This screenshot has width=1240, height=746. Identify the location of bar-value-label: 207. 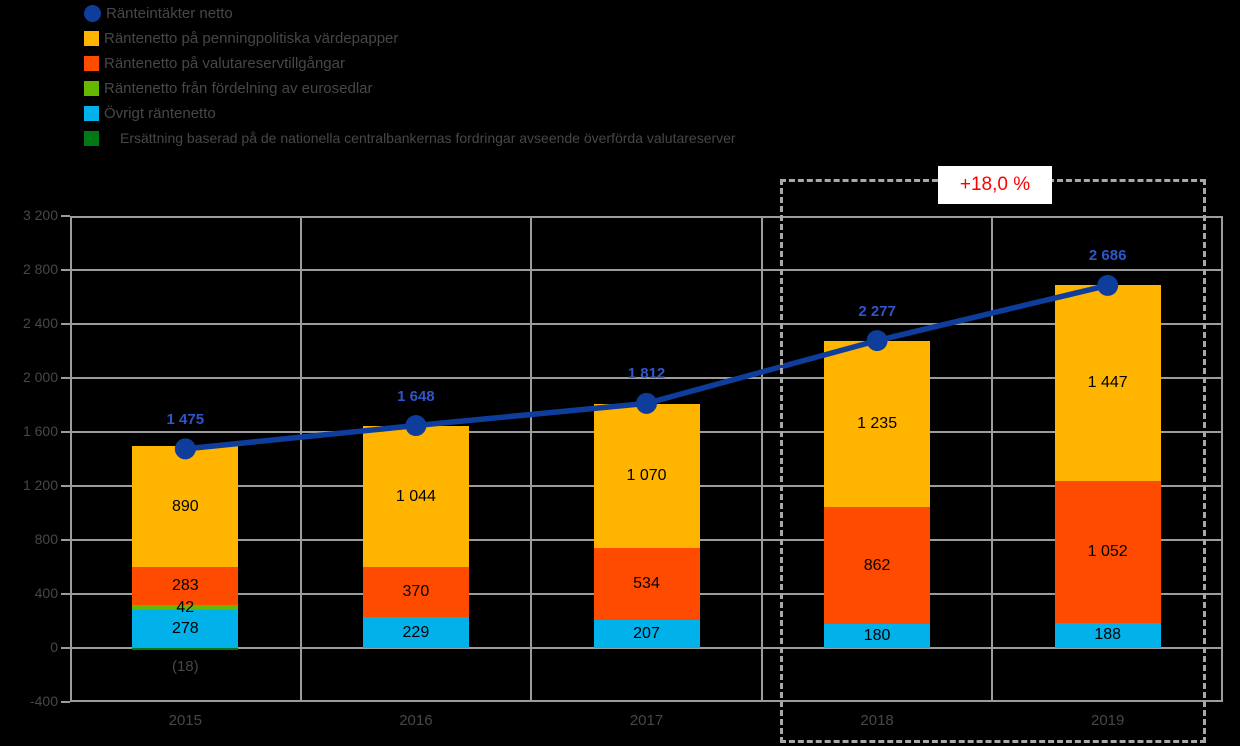
(646, 634).